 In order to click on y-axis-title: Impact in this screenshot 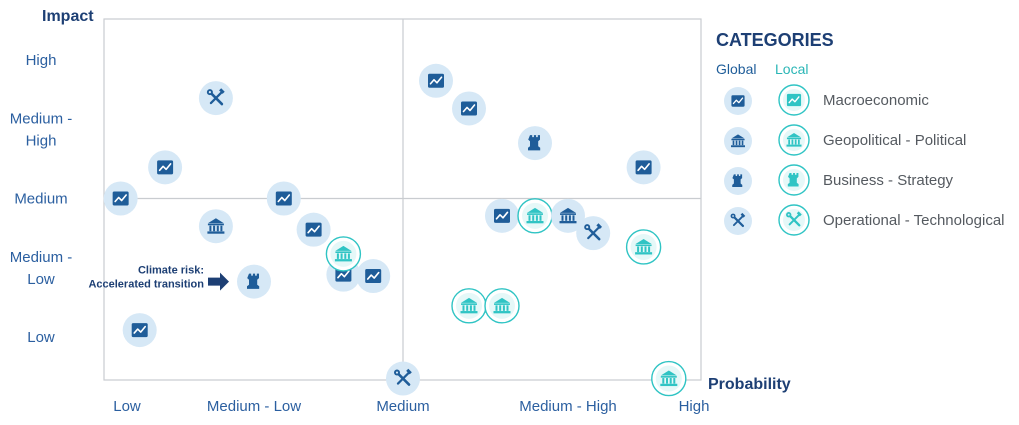, I will do `click(68, 16)`.